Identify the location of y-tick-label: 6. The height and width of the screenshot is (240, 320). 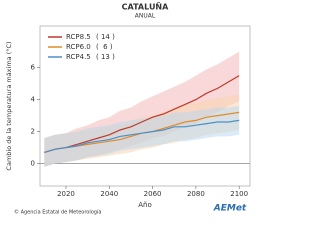
(33, 68).